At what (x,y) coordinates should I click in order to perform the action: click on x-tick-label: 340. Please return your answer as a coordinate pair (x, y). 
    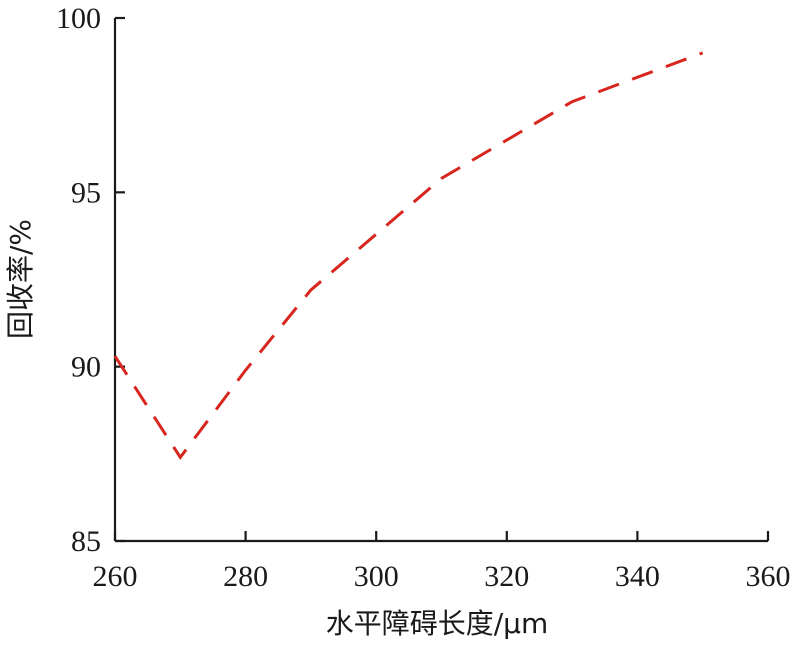
    Looking at the image, I should click on (637, 576).